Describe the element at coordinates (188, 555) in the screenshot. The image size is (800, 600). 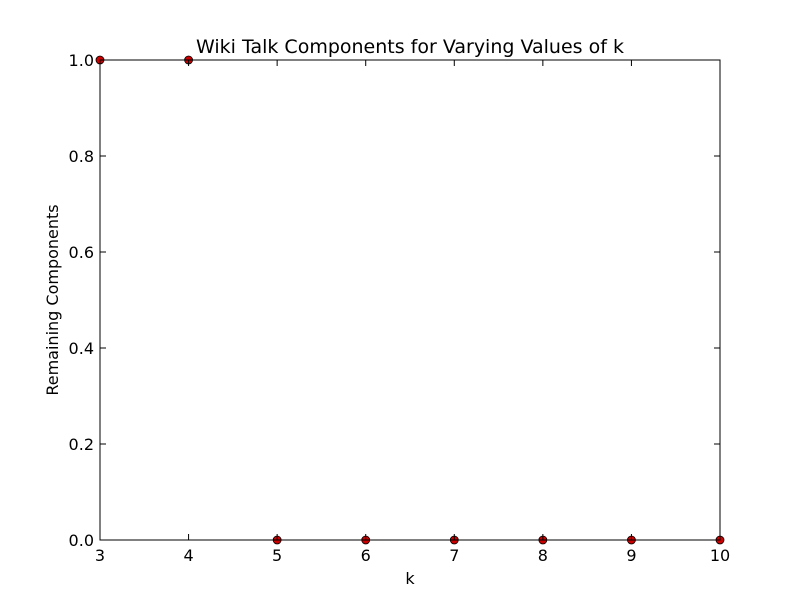
I see `x-tick-label: 4` at that location.